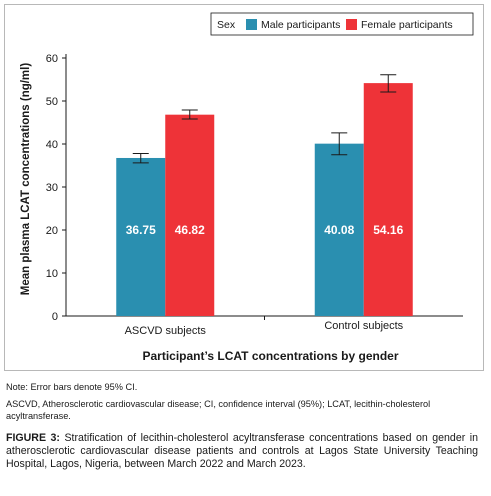 This screenshot has height=496, width=491. Describe the element at coordinates (407, 25) in the screenshot. I see `legend-entry: Female participants` at that location.